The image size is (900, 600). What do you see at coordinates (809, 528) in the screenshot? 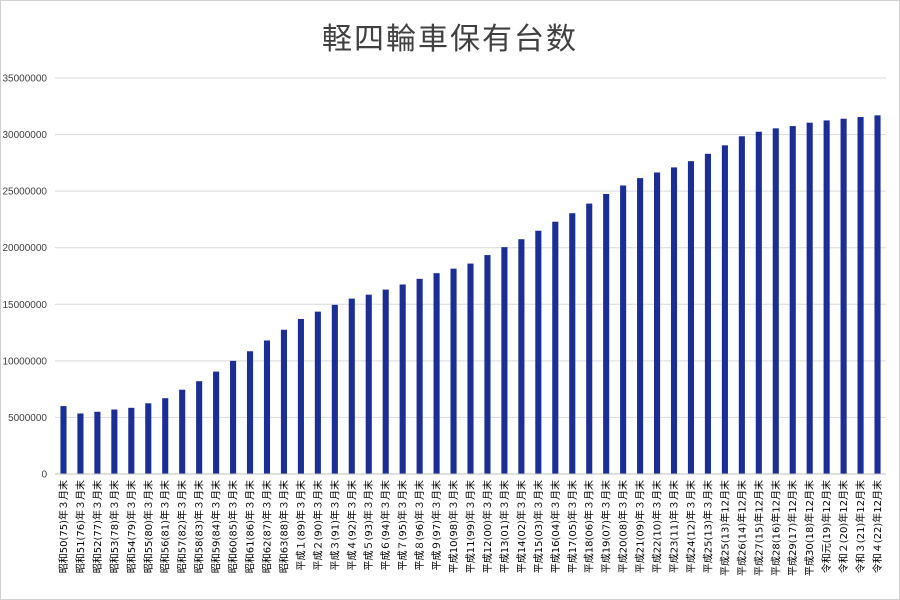
I see `x-tick-label: 平成30(18)年12月末` at bounding box center [809, 528].